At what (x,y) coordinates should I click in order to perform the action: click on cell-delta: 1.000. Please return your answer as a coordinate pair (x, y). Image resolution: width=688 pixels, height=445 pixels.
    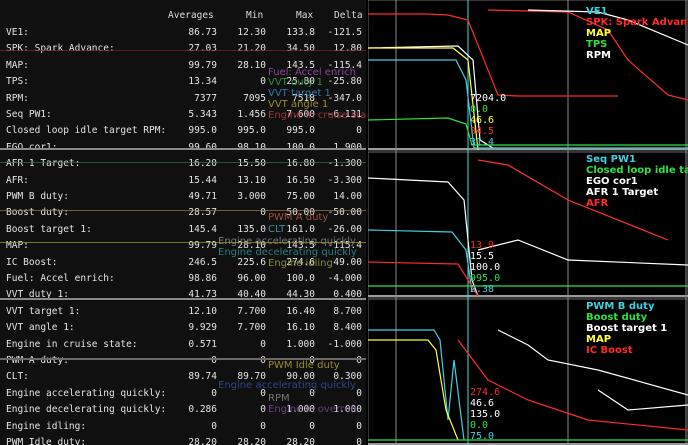
    Looking at the image, I should click on (347, 410).